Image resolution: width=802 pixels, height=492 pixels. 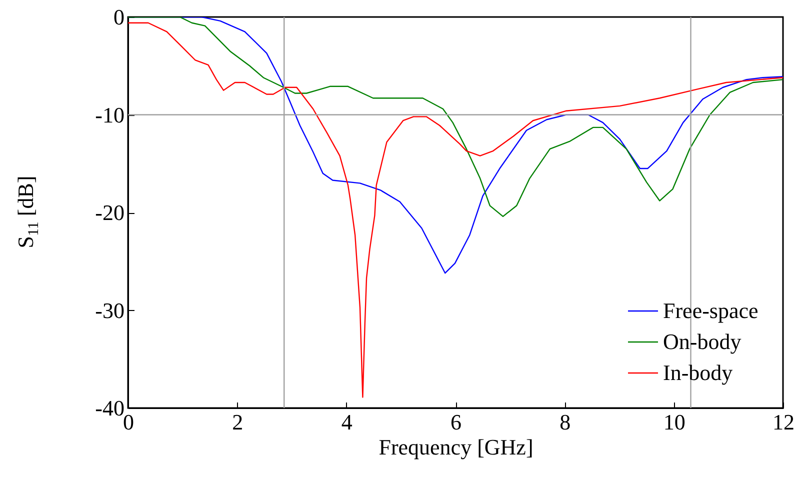 I want to click on legend-label: In-body, so click(x=698, y=372).